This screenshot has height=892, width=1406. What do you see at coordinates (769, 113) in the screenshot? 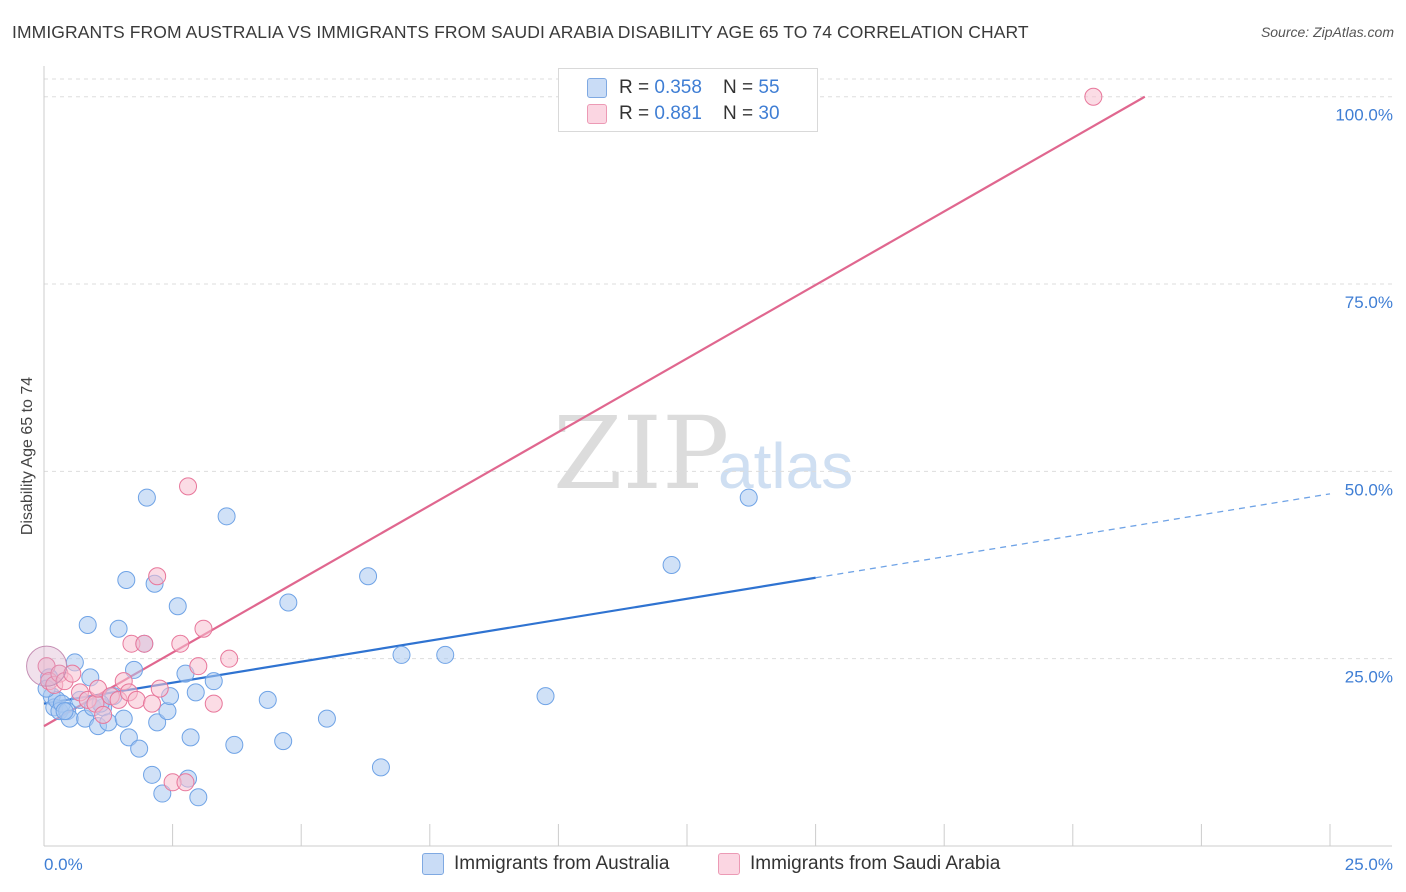
I see `legend-n-value: 30` at bounding box center [769, 113].